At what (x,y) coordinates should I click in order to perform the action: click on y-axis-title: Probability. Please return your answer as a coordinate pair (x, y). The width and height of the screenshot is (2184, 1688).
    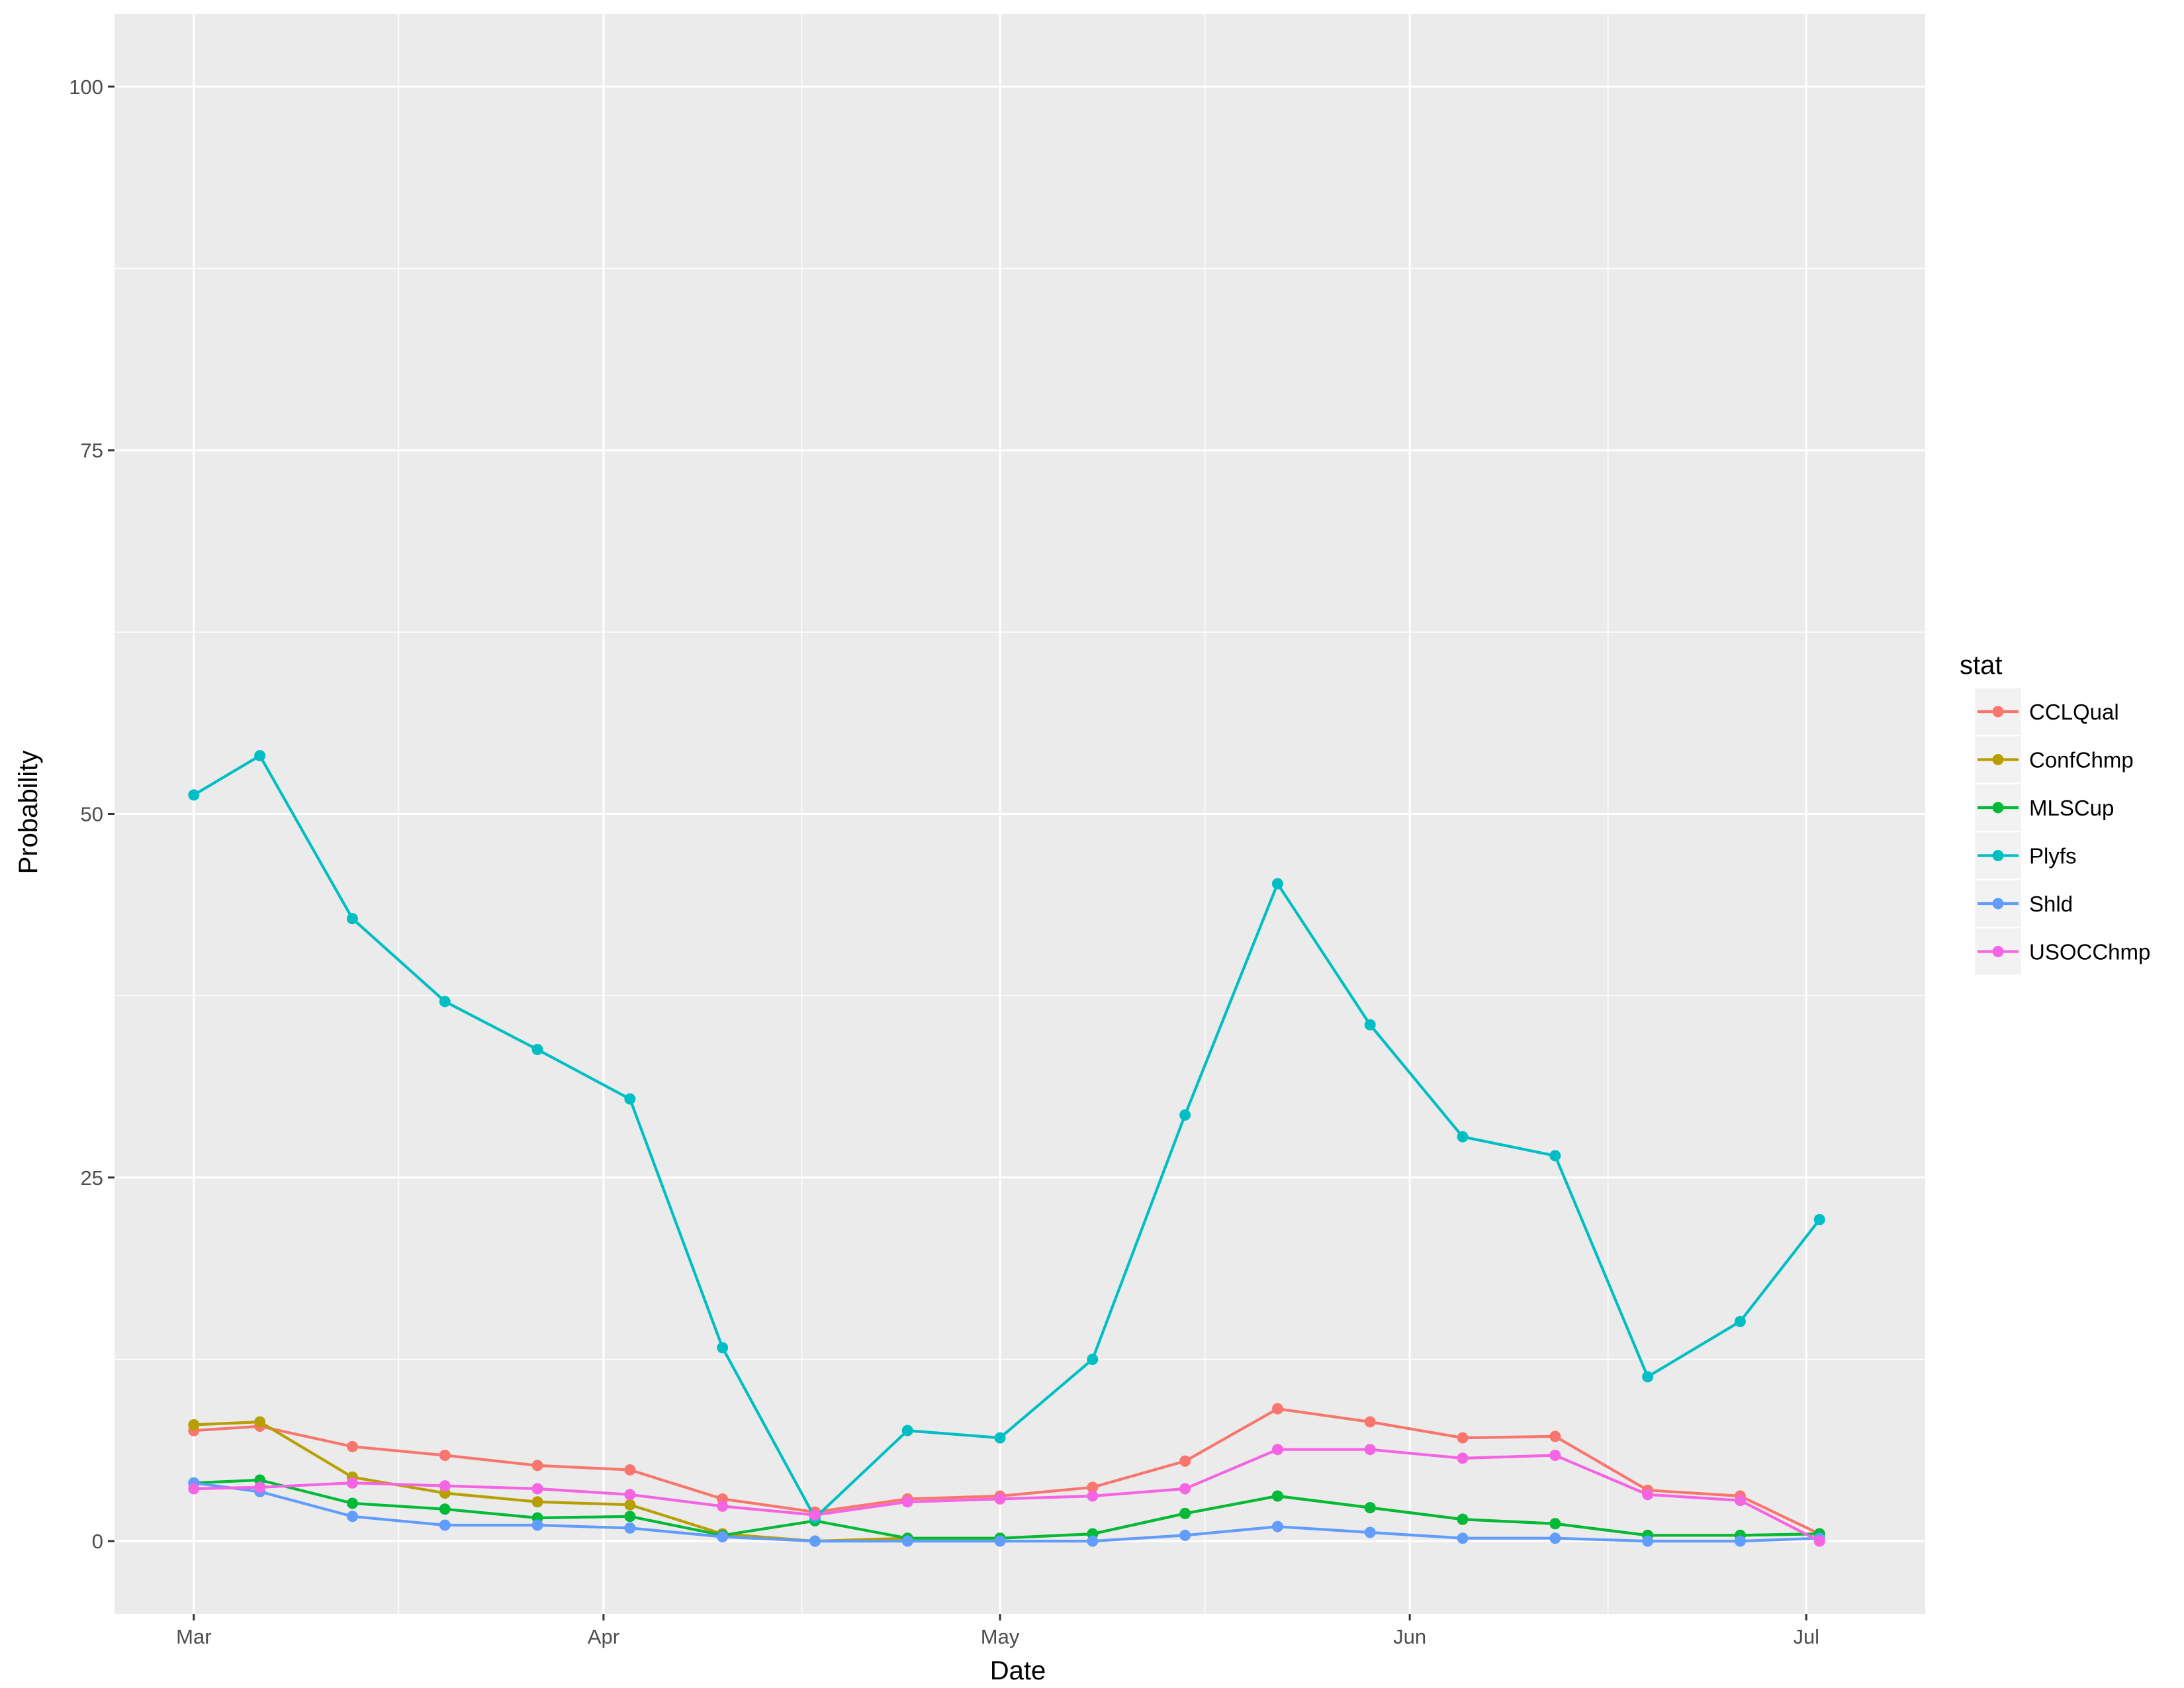
    Looking at the image, I should click on (28, 812).